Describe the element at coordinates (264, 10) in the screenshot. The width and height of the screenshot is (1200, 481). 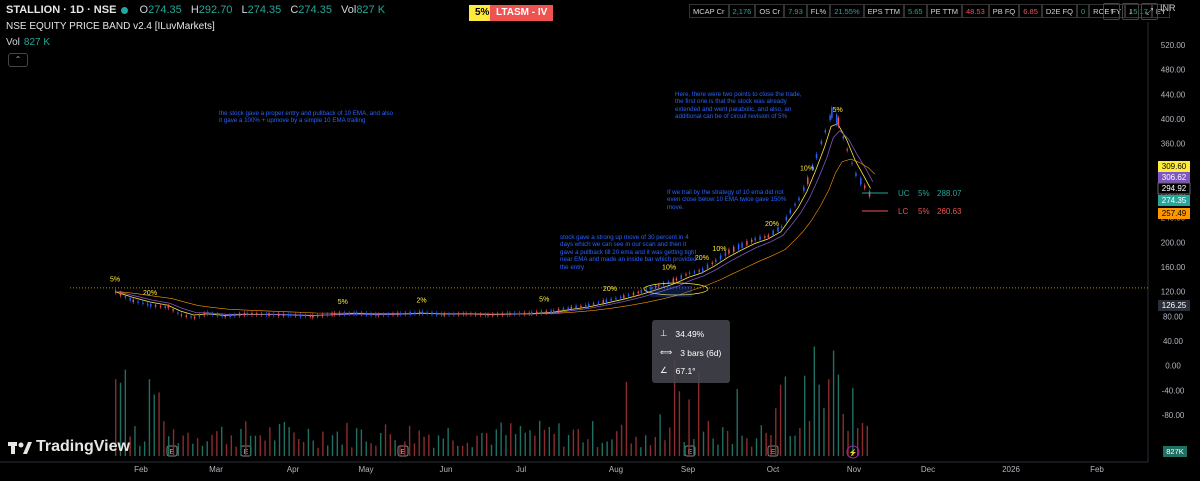
I see `low-value: 274.35` at that location.